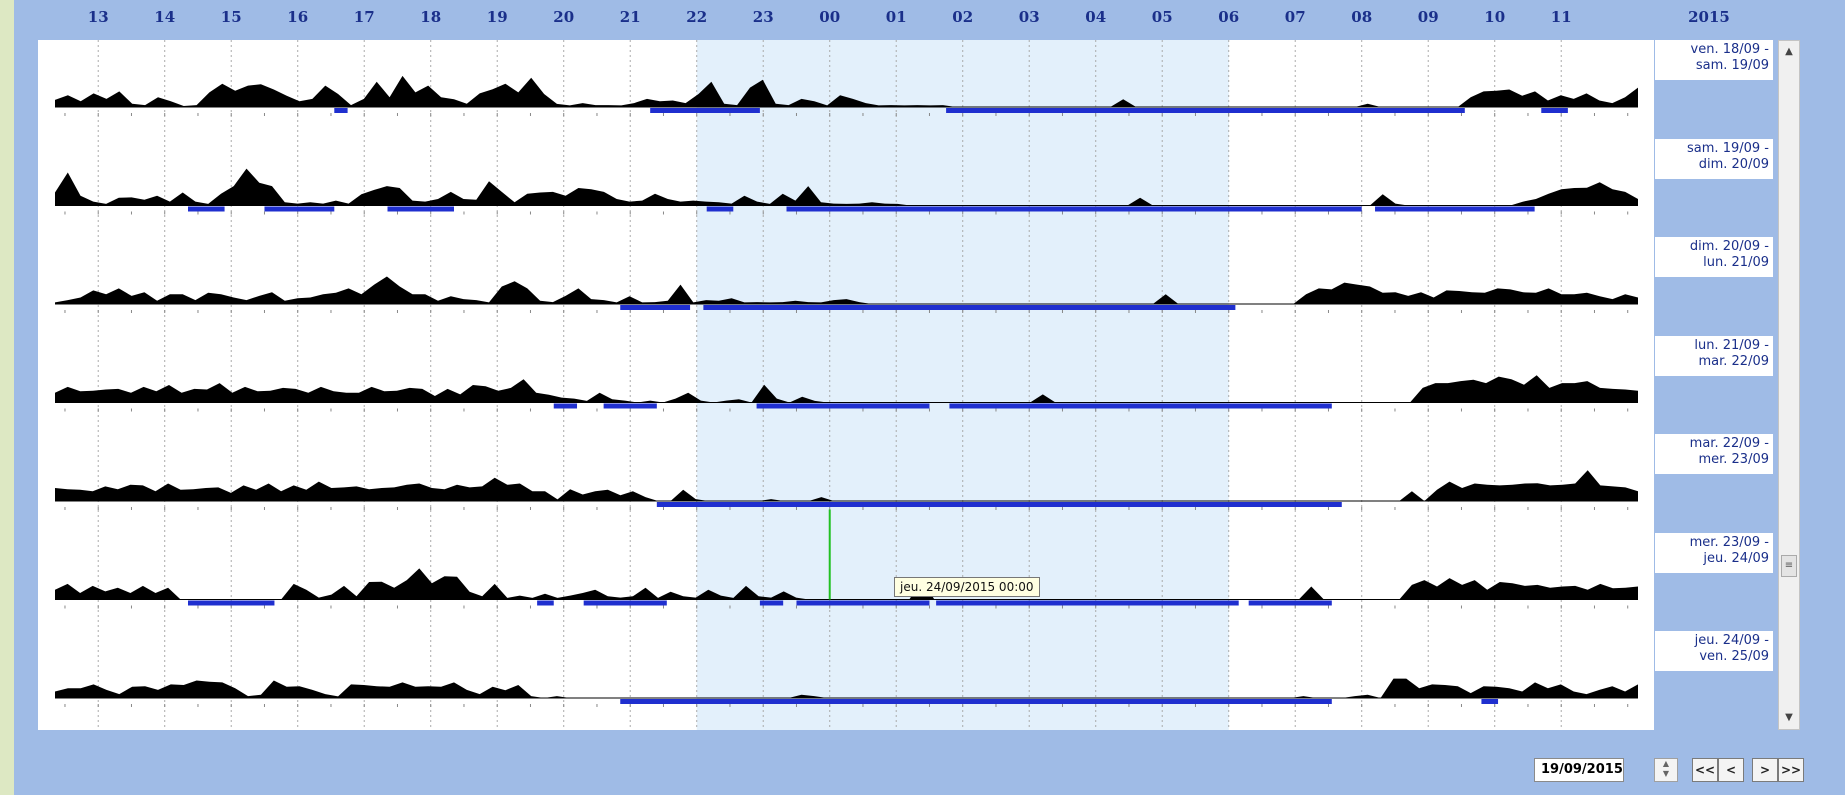 This screenshot has height=795, width=1845. What do you see at coordinates (1096, 17) in the screenshot?
I see `hour-label: 04` at bounding box center [1096, 17].